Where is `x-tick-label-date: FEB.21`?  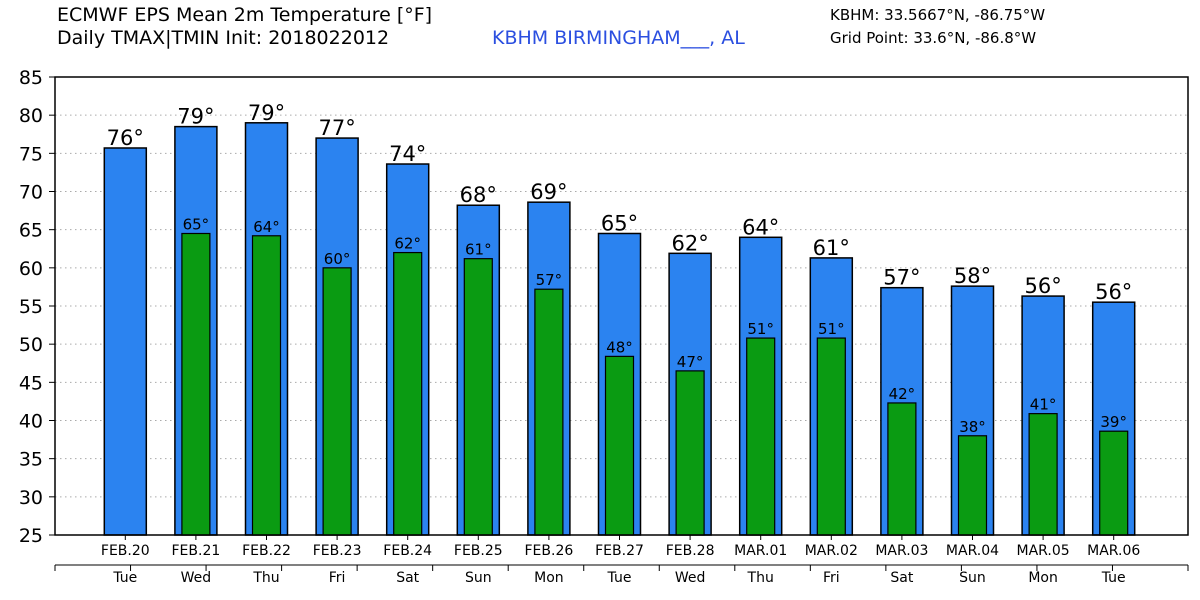
x-tick-label-date: FEB.21 is located at coordinates (196, 551).